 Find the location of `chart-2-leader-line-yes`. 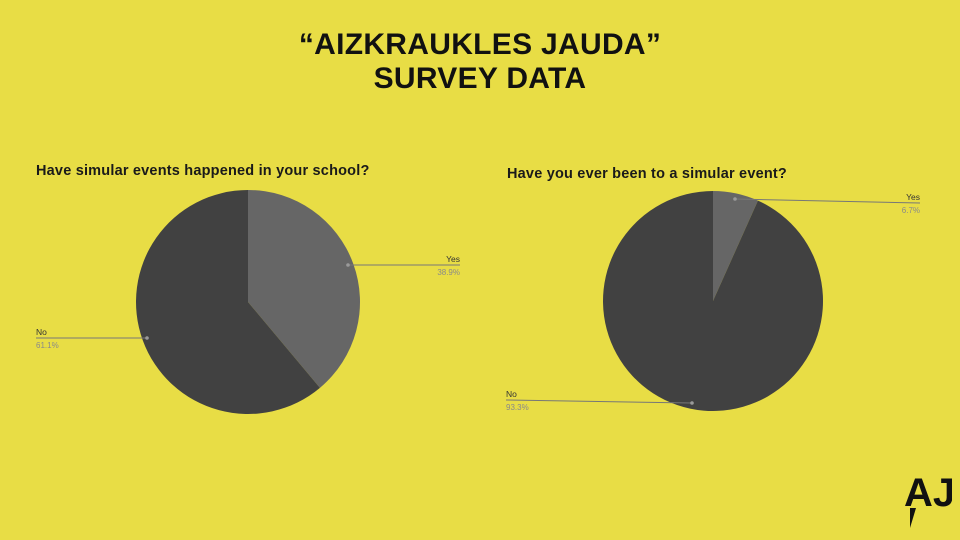

chart-2-leader-line-yes is located at coordinates (827, 201).